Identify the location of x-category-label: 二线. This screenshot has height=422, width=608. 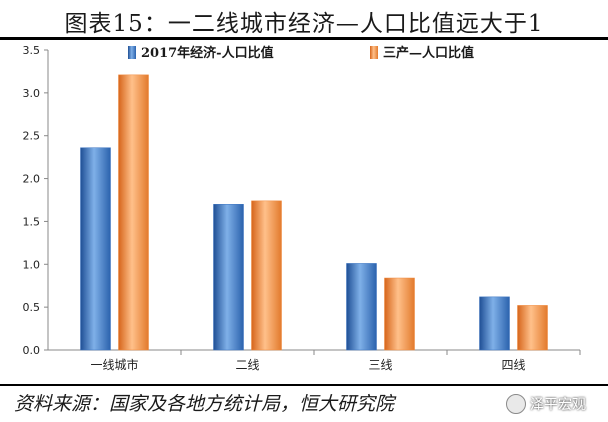
(247, 365).